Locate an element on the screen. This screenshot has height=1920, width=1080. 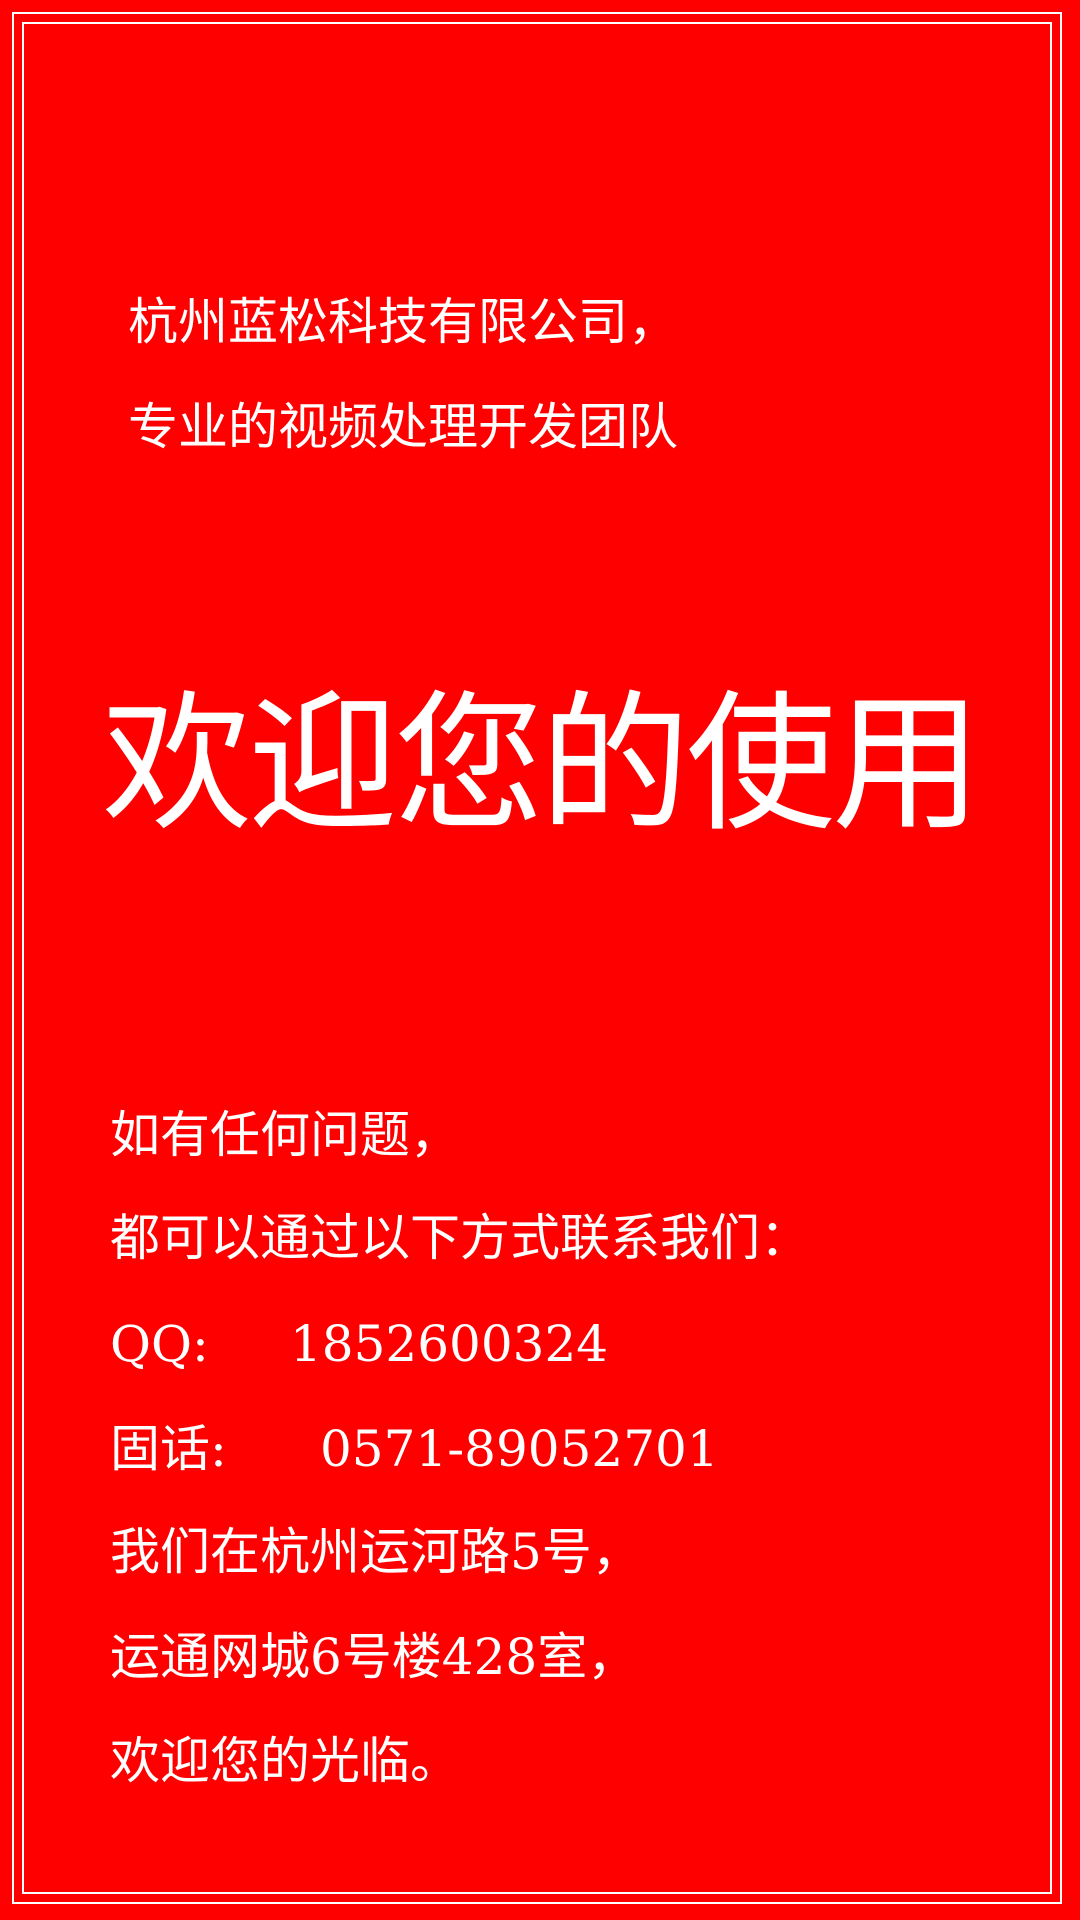
qq-number: 1852600324 is located at coordinates (449, 1344).